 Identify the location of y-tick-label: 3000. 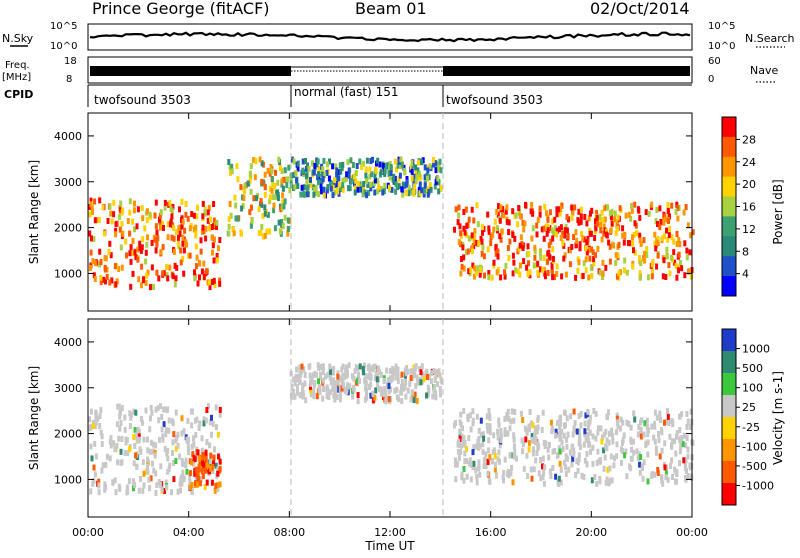
(68, 388).